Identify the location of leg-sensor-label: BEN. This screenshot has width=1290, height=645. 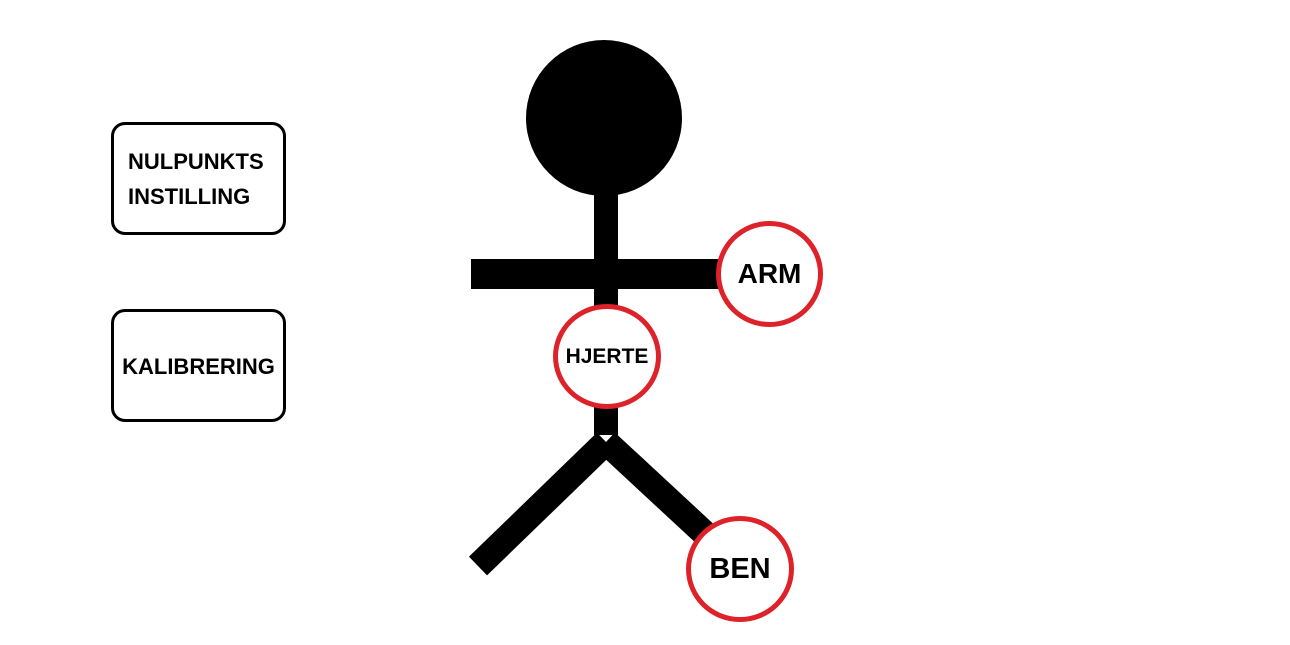
(740, 568).